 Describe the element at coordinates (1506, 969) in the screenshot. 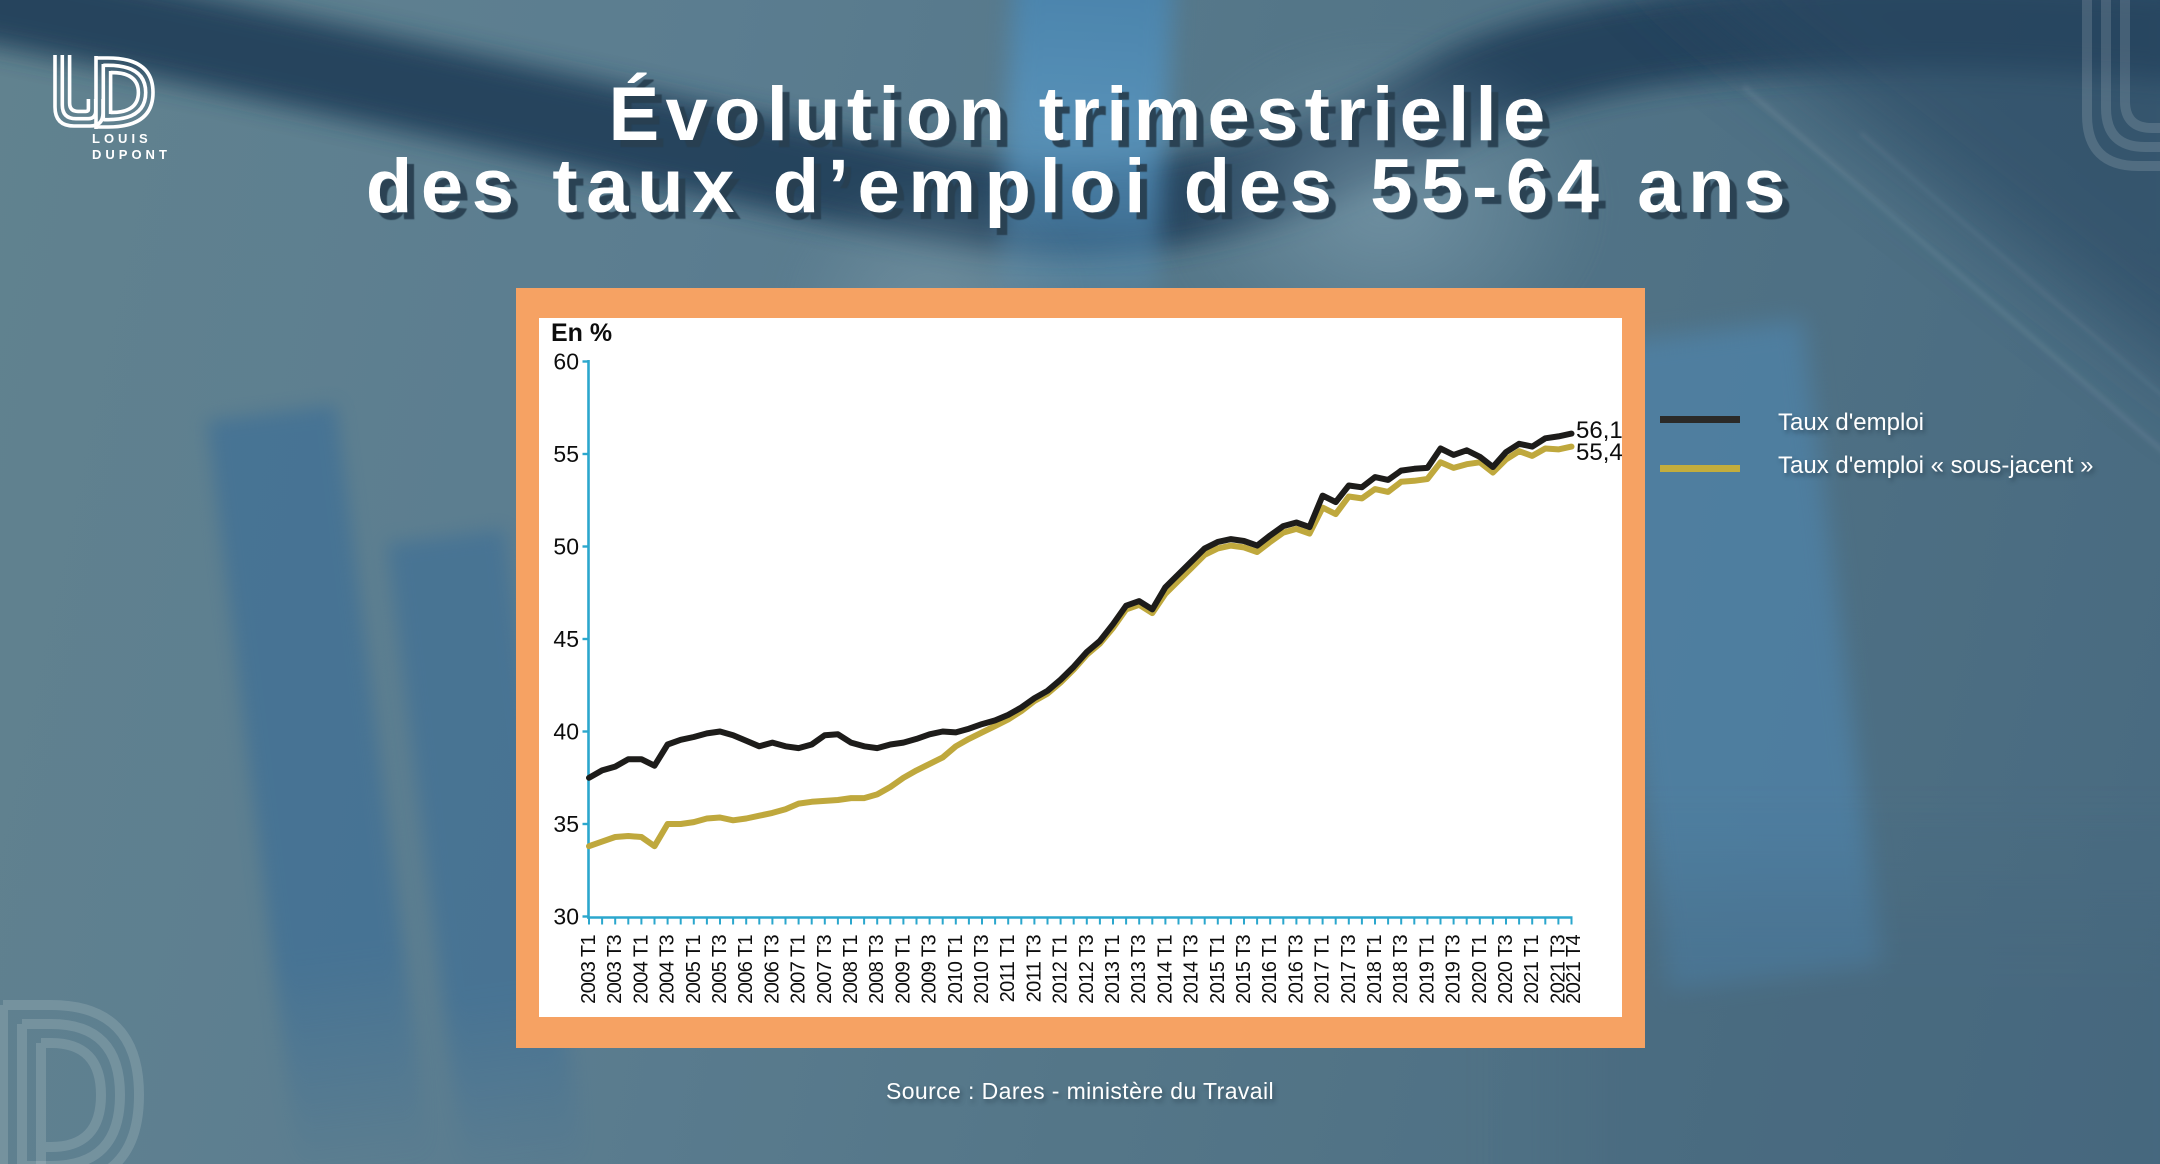

I see `svg-text: 2020 T3` at that location.